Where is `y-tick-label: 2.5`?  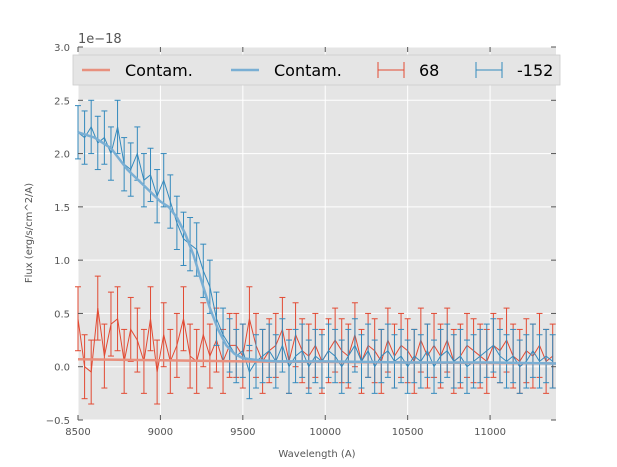 y-tick-label: 2.5 is located at coordinates (62, 101).